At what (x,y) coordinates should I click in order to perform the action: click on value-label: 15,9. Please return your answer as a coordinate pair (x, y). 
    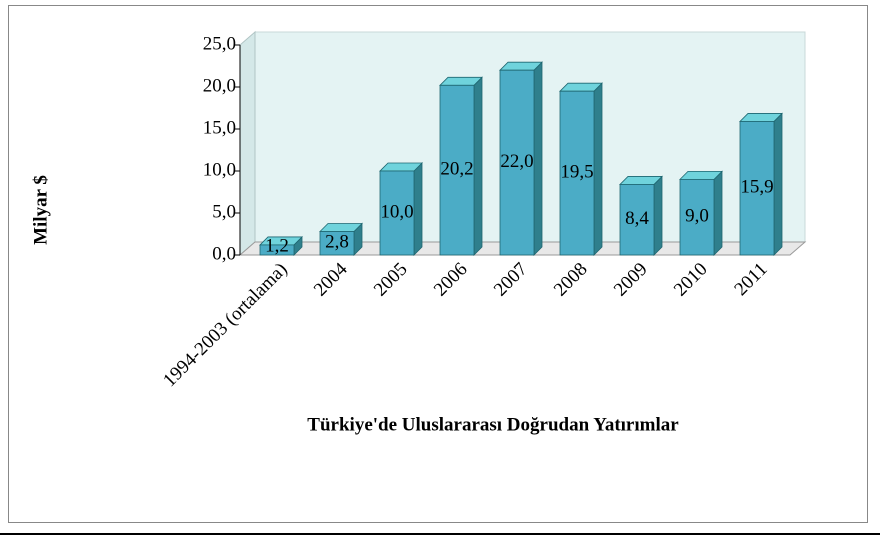
    Looking at the image, I should click on (756, 187).